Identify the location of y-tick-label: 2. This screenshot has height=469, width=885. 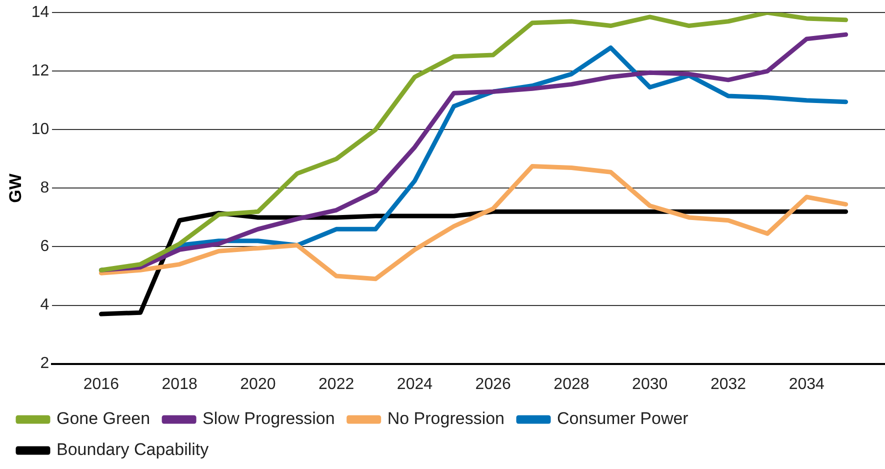
(45, 363).